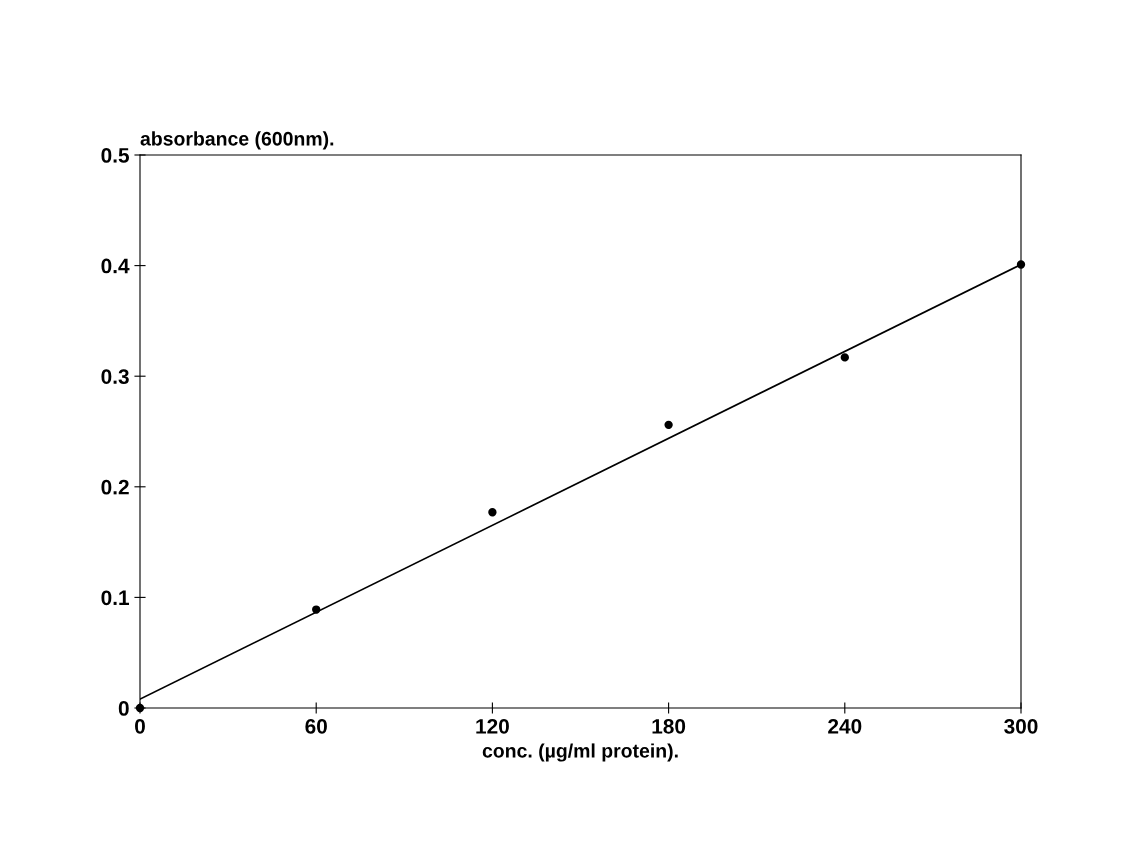 This screenshot has height=861, width=1133. I want to click on y-tick-label: 0.5, so click(115, 155).